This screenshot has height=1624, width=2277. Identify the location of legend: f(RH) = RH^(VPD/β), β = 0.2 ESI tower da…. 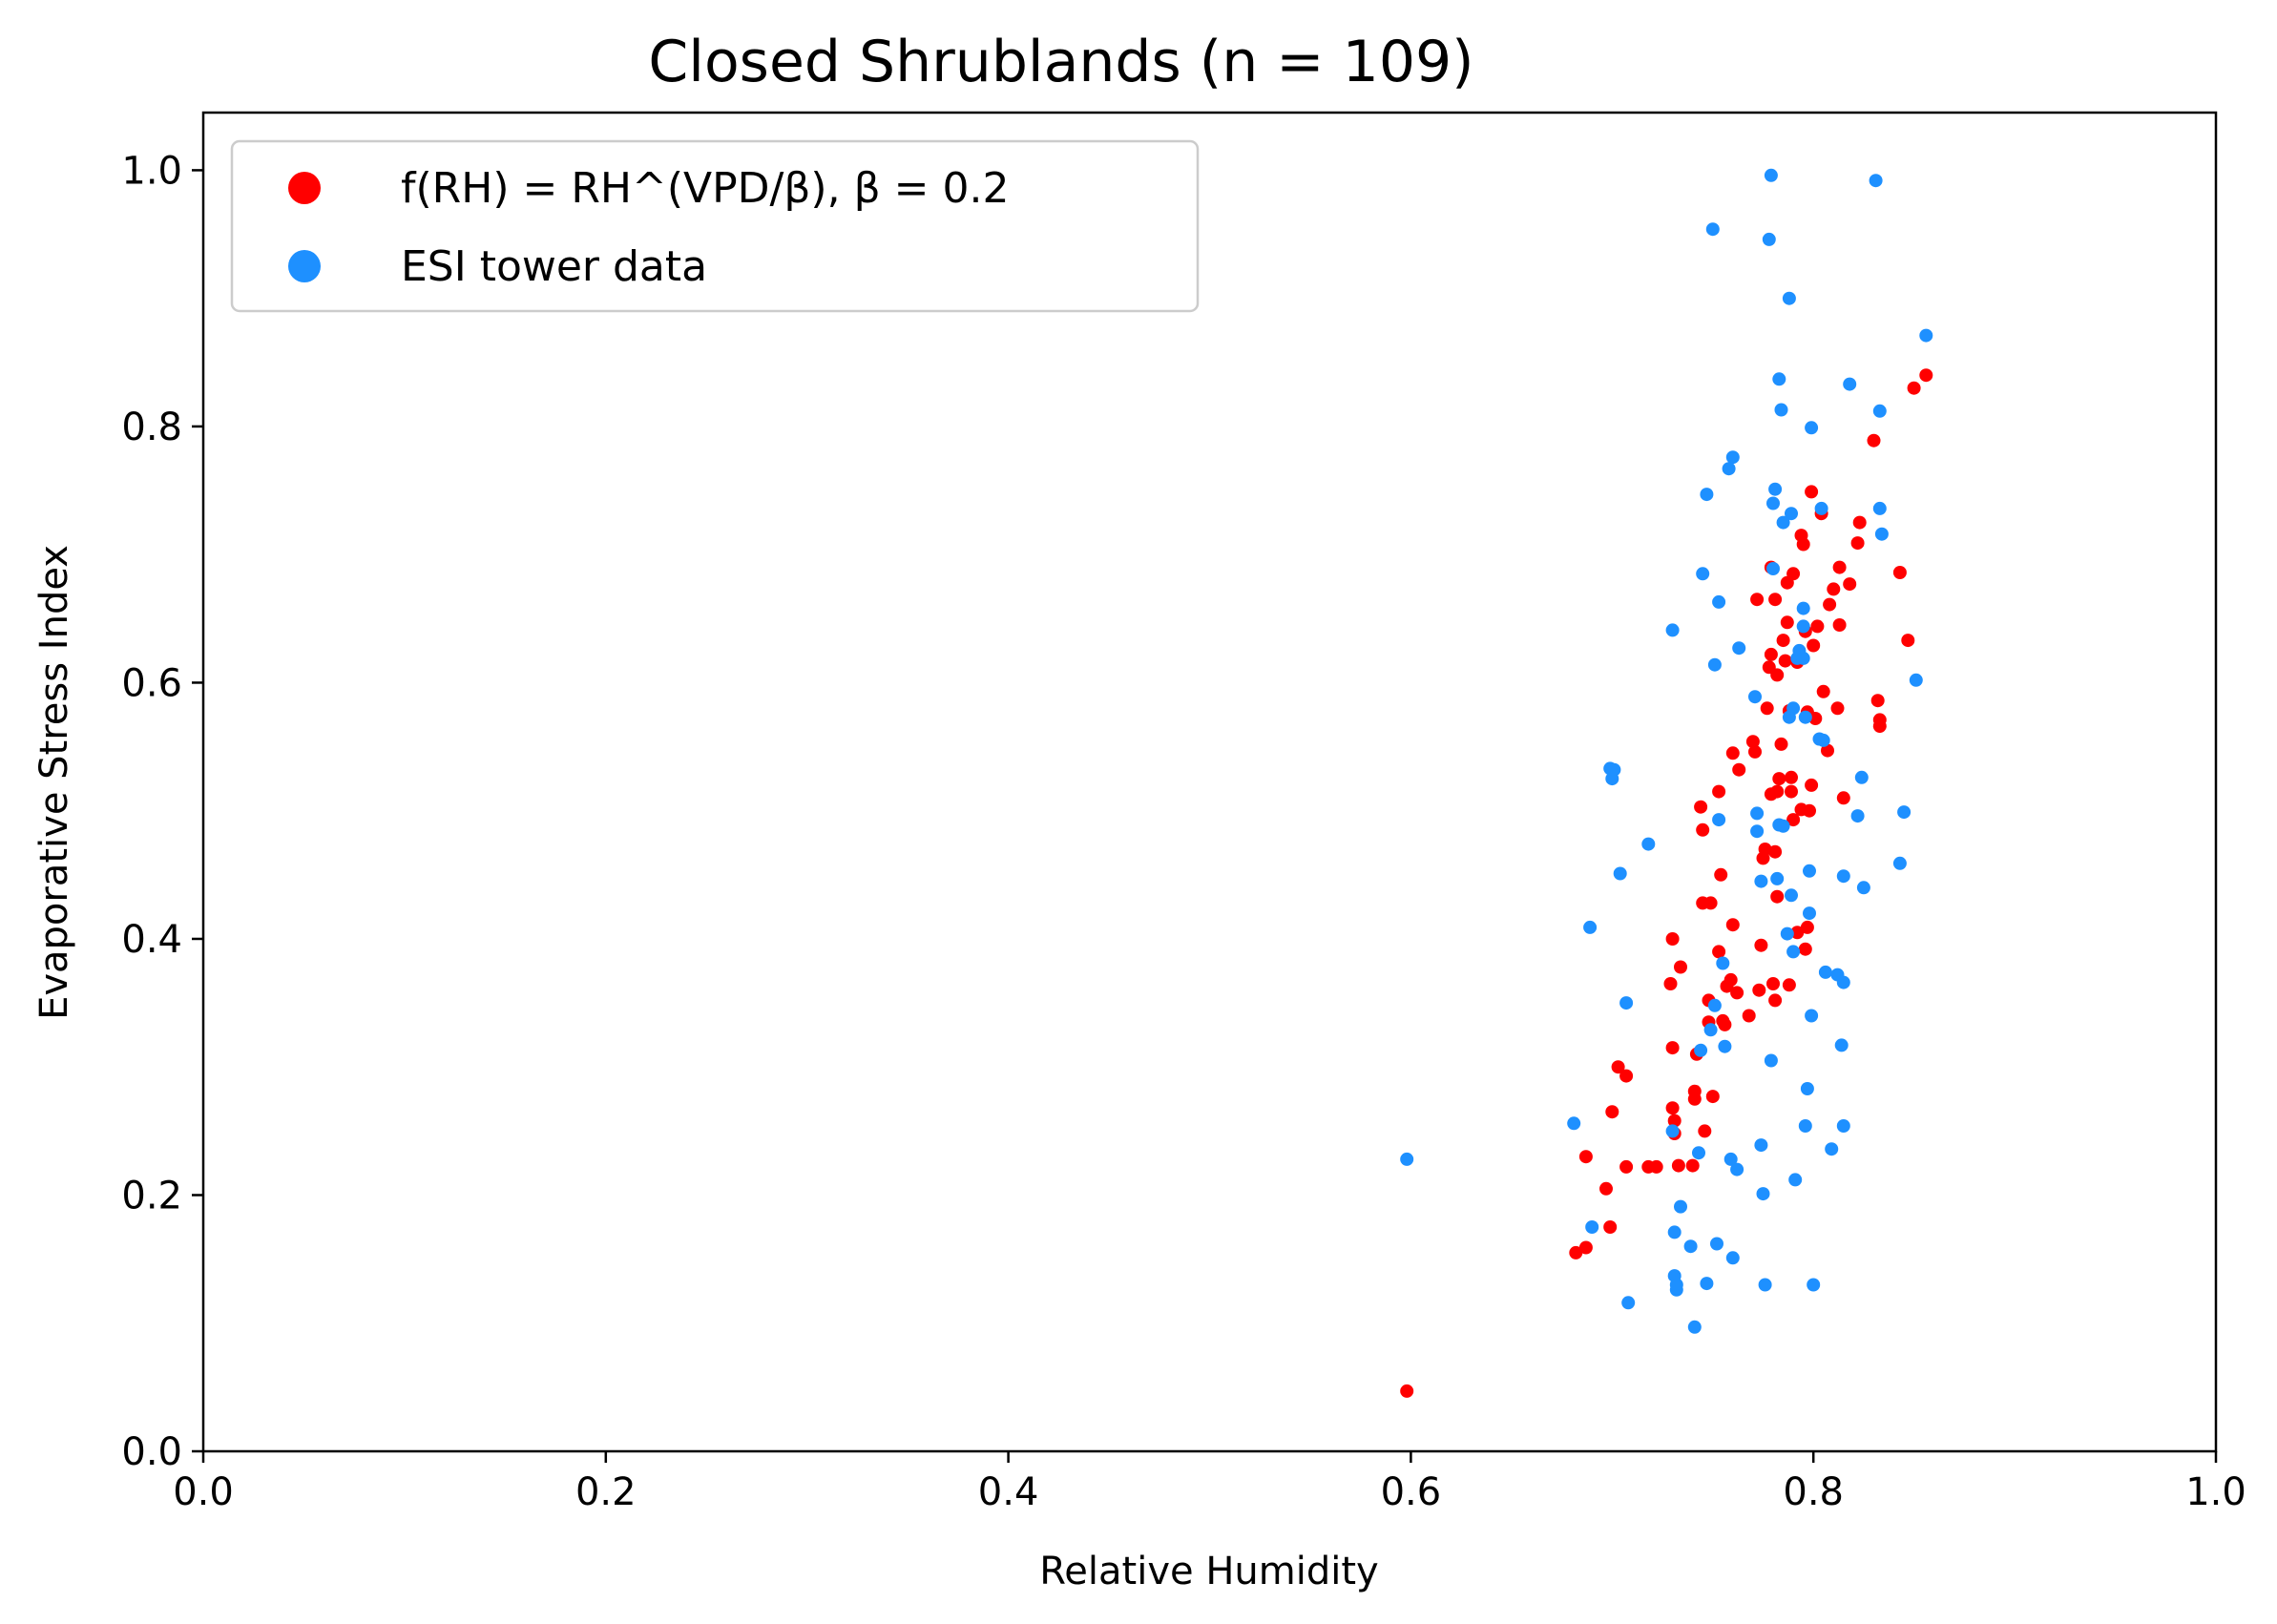
(715, 226).